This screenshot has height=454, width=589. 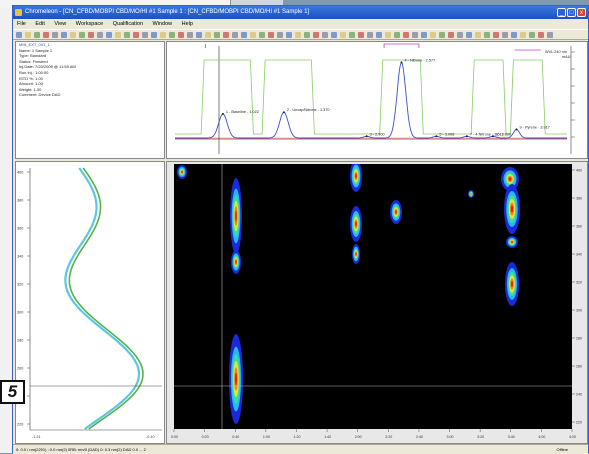 I want to click on chromatogram-trace, so click(x=371, y=100).